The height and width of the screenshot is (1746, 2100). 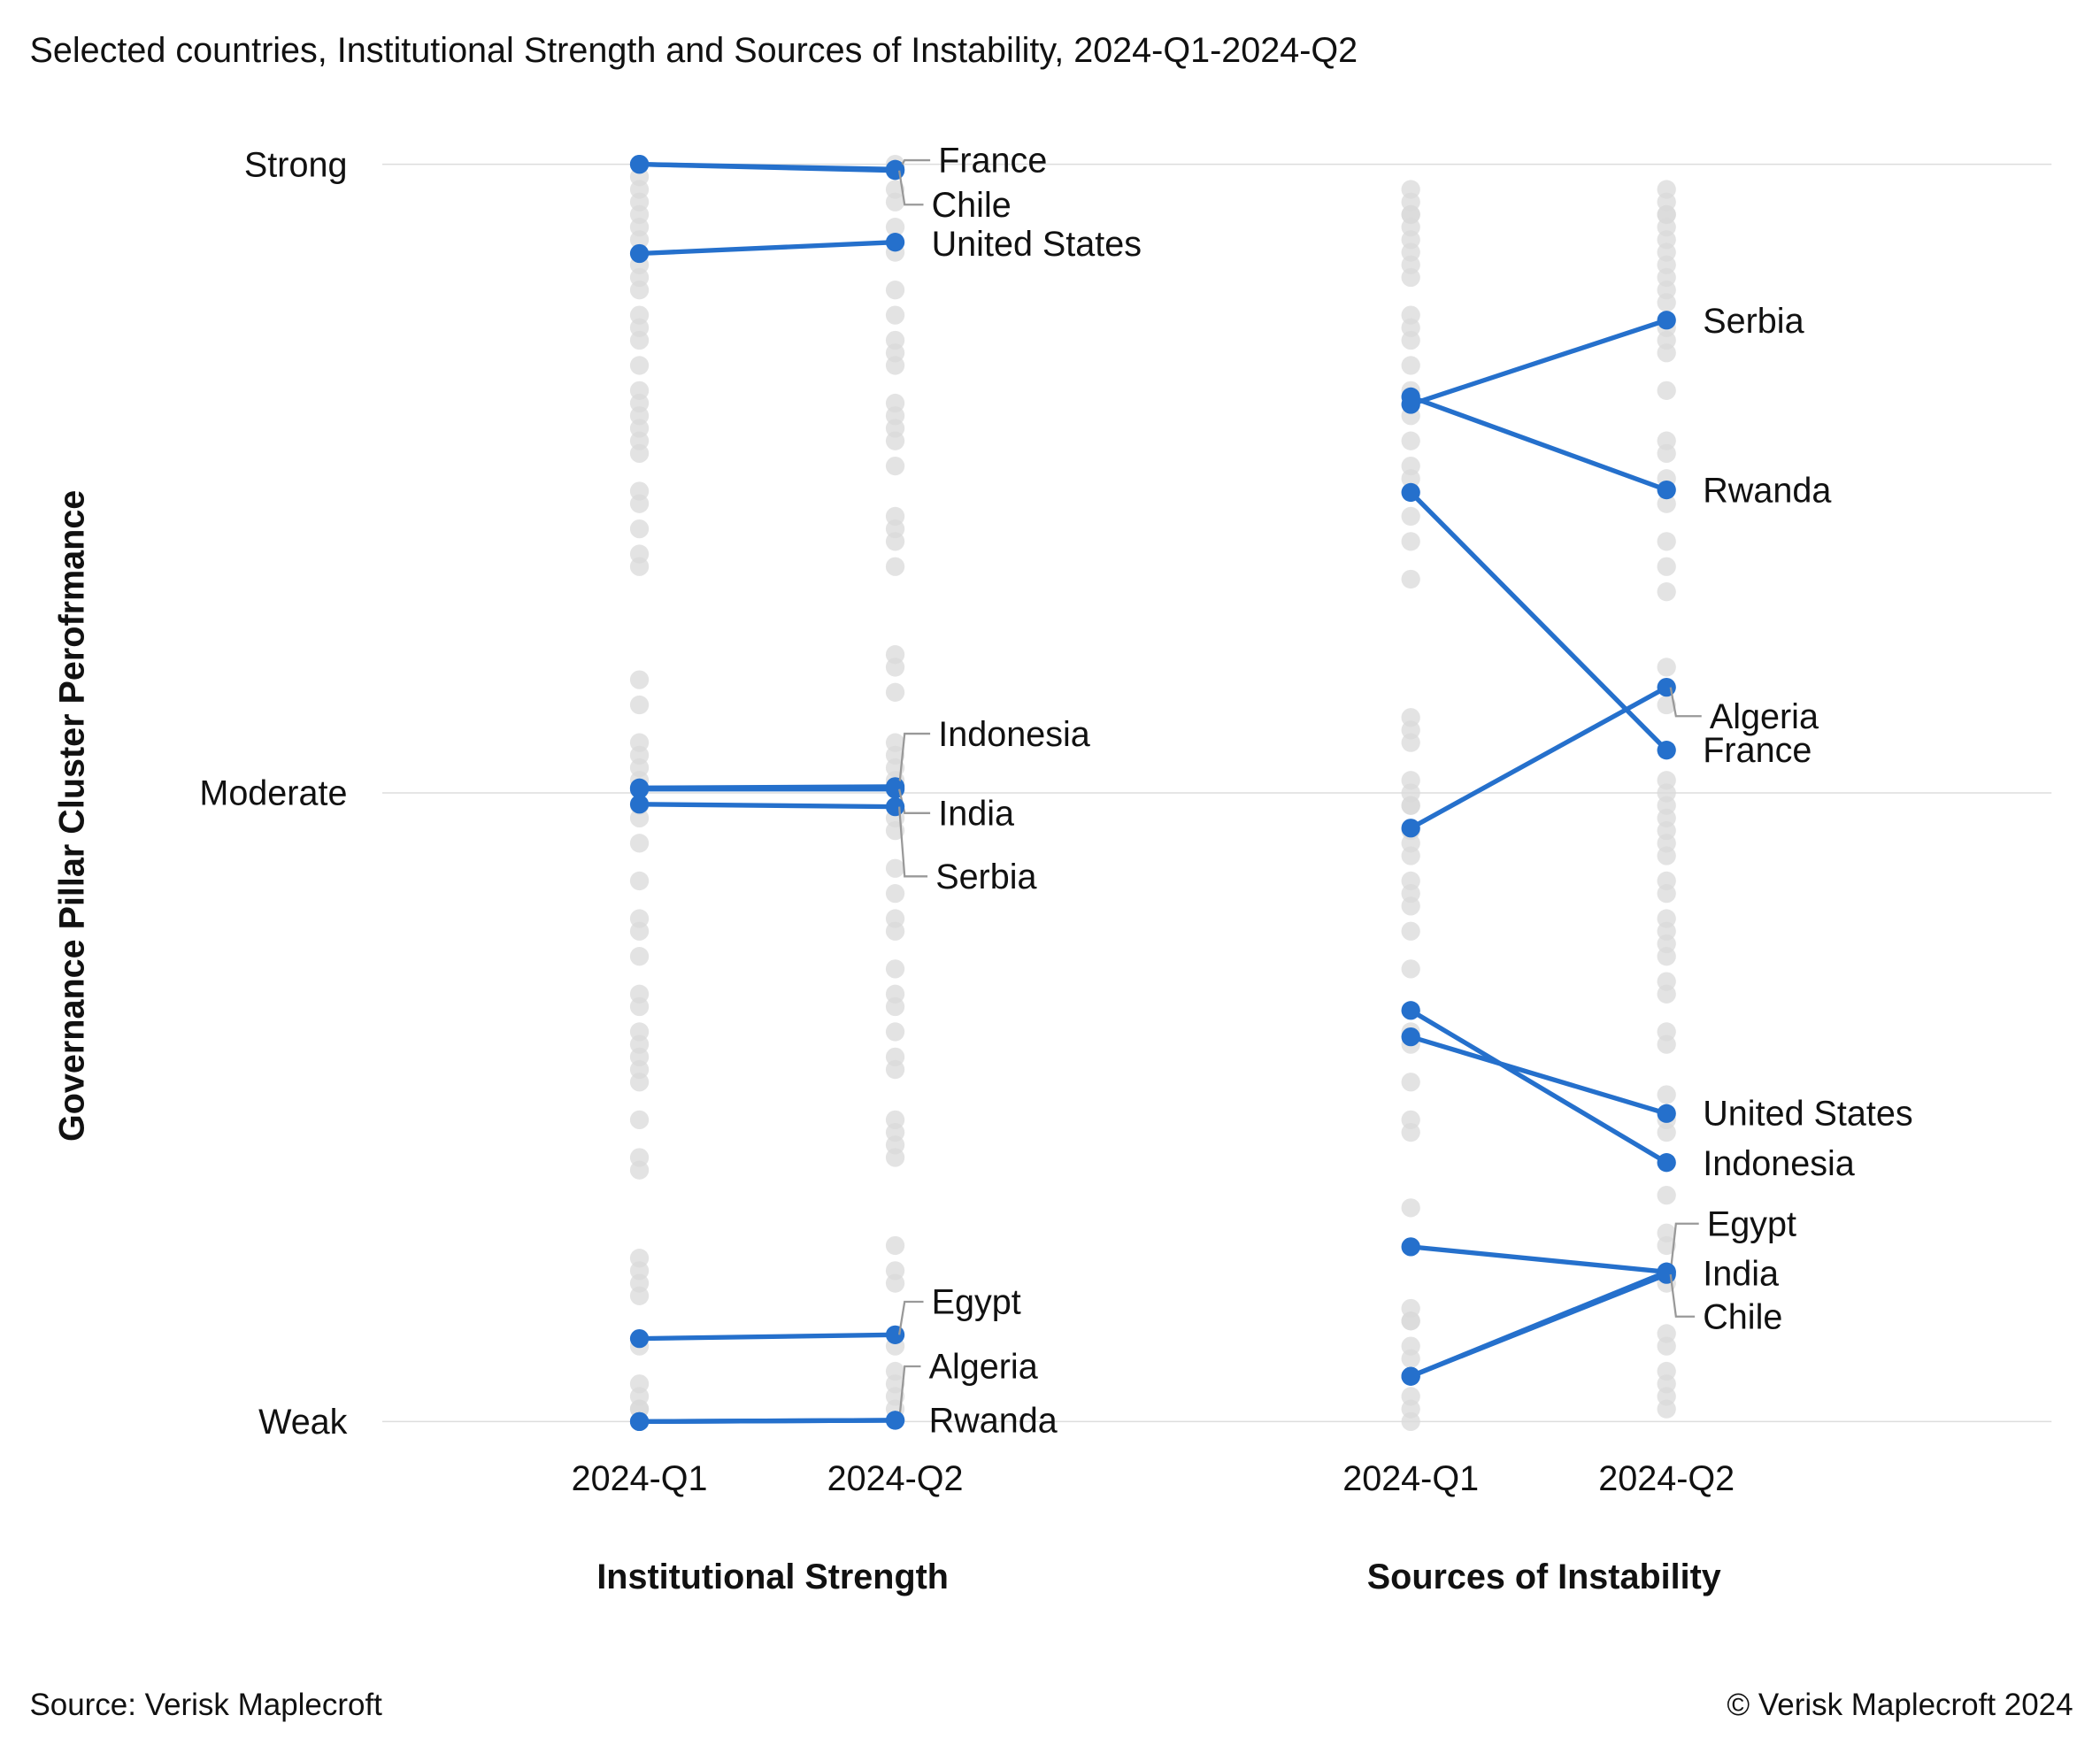 I want to click on x-tick-label: 2024-Q1, so click(x=1410, y=1478).